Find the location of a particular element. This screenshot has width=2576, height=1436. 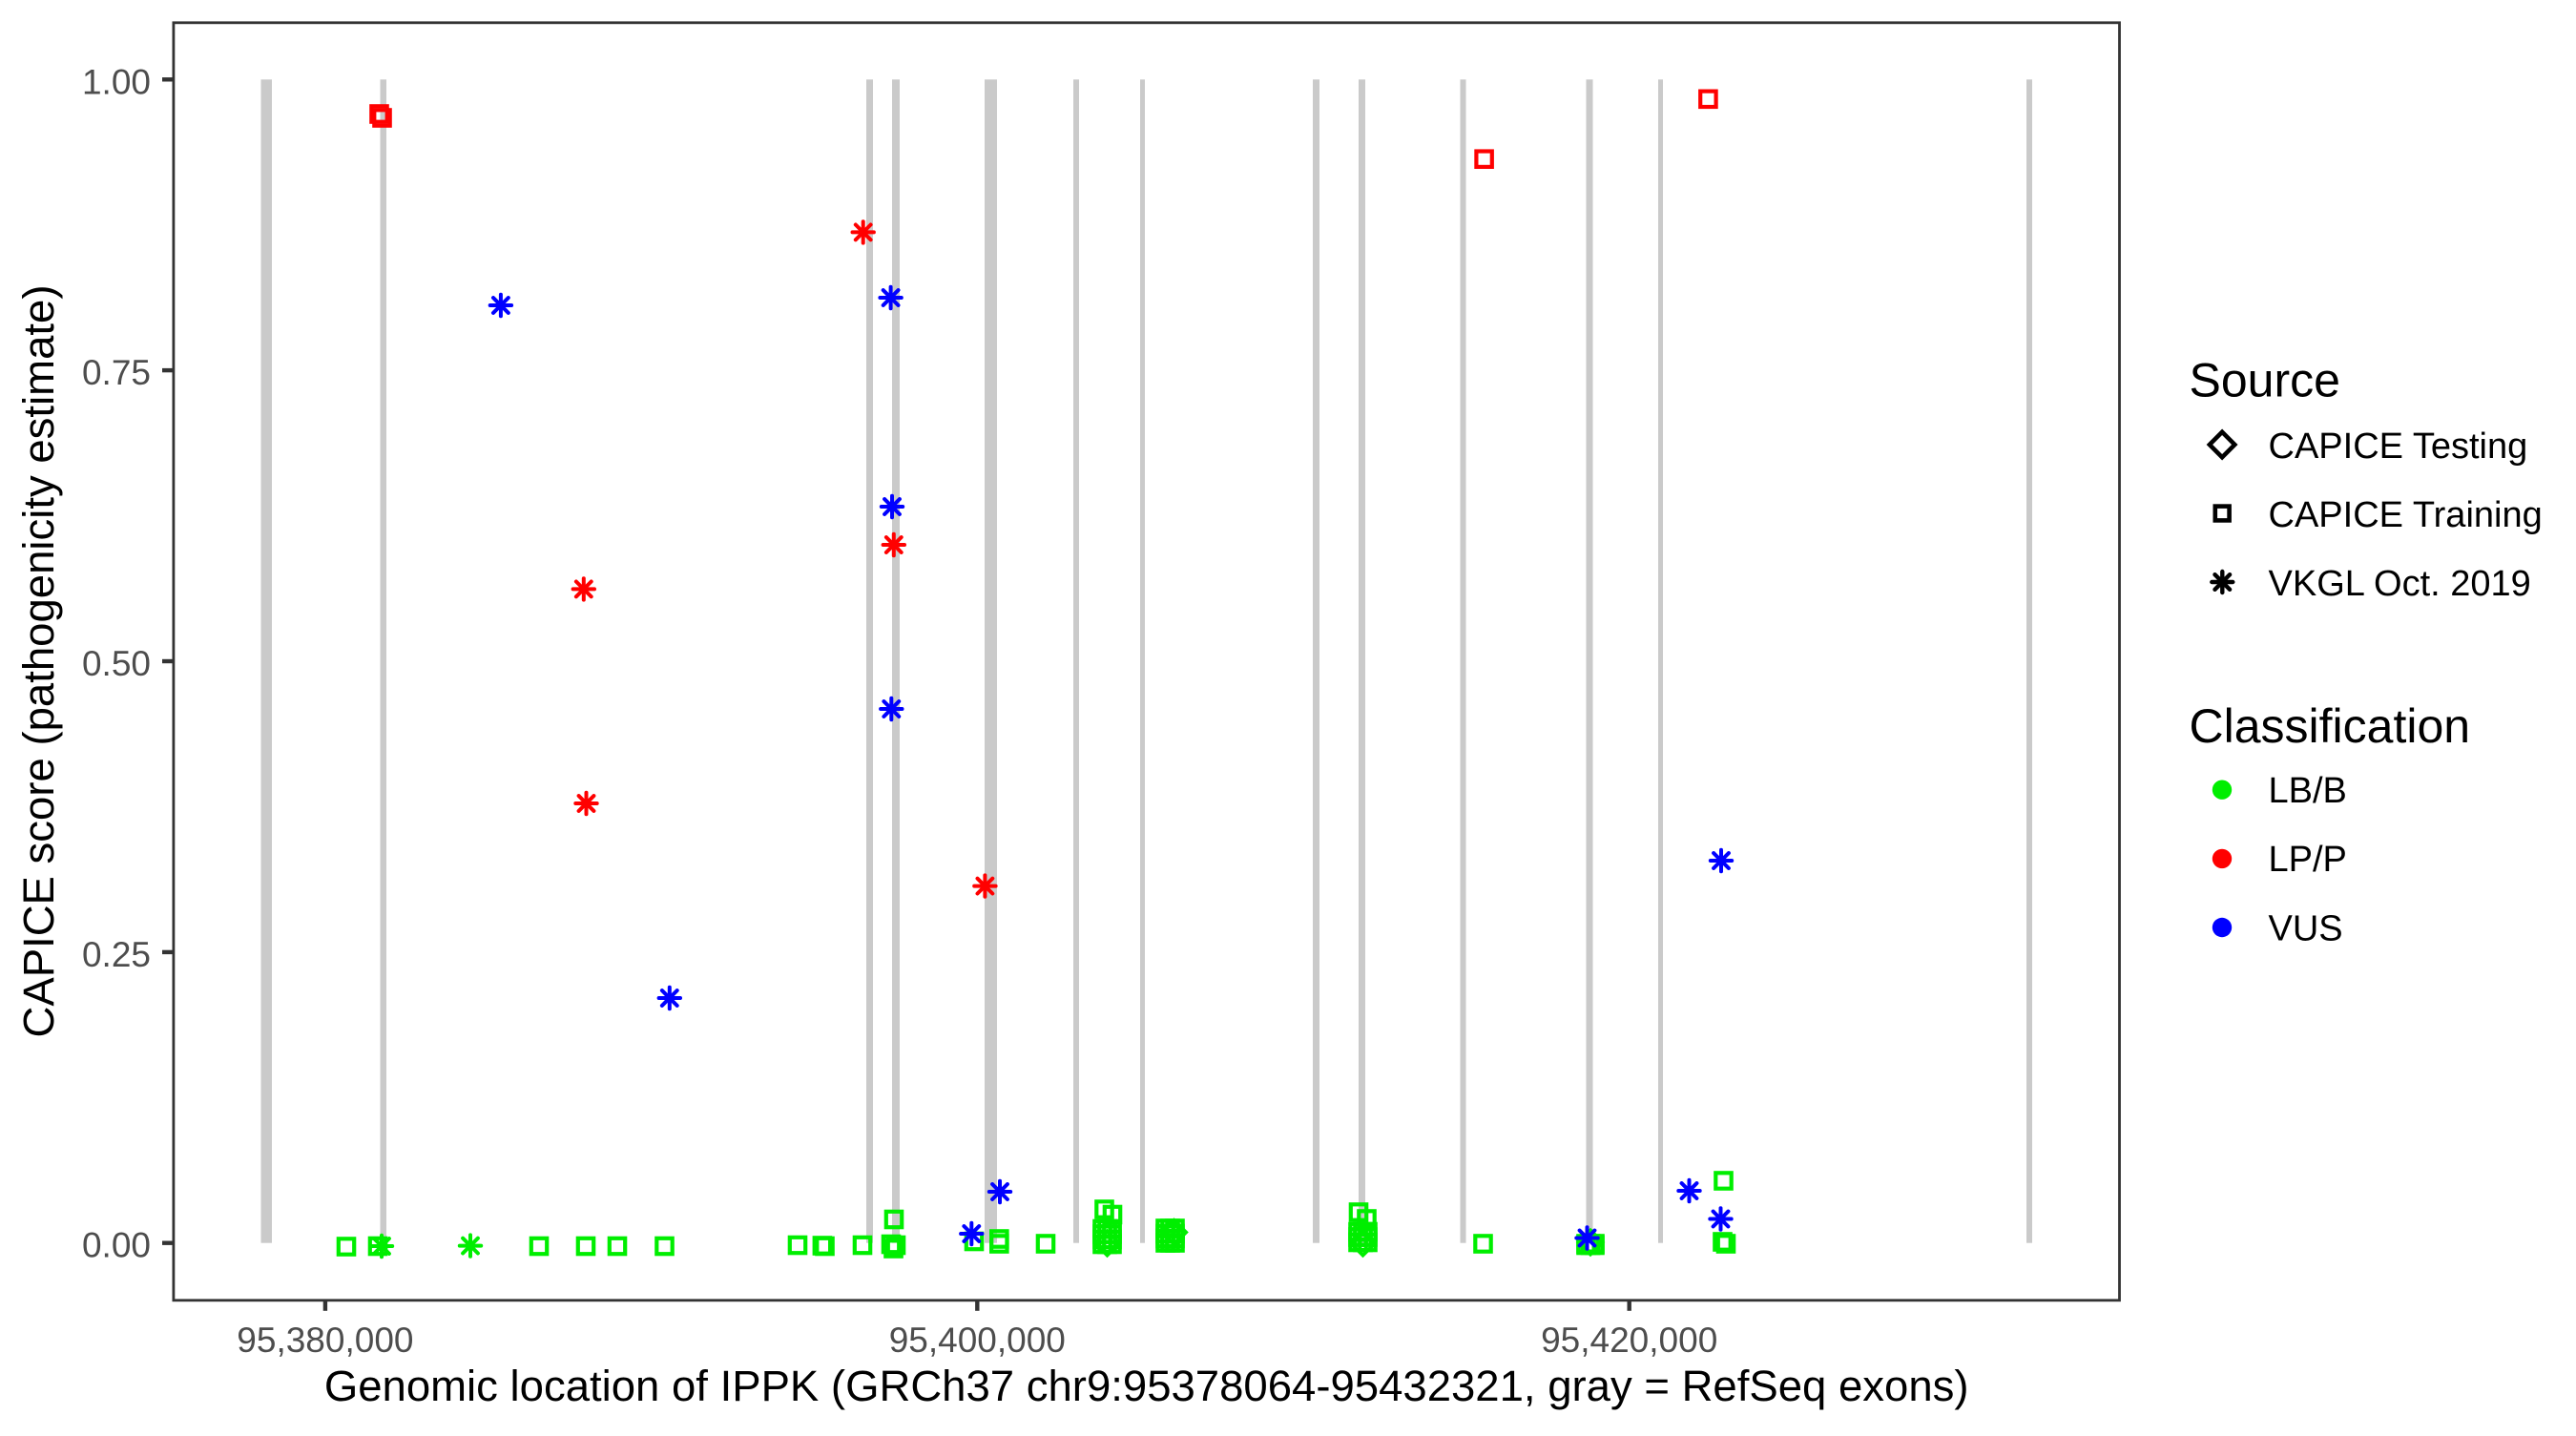

svg-text: CAPICE Testing is located at coordinates (2398, 447).